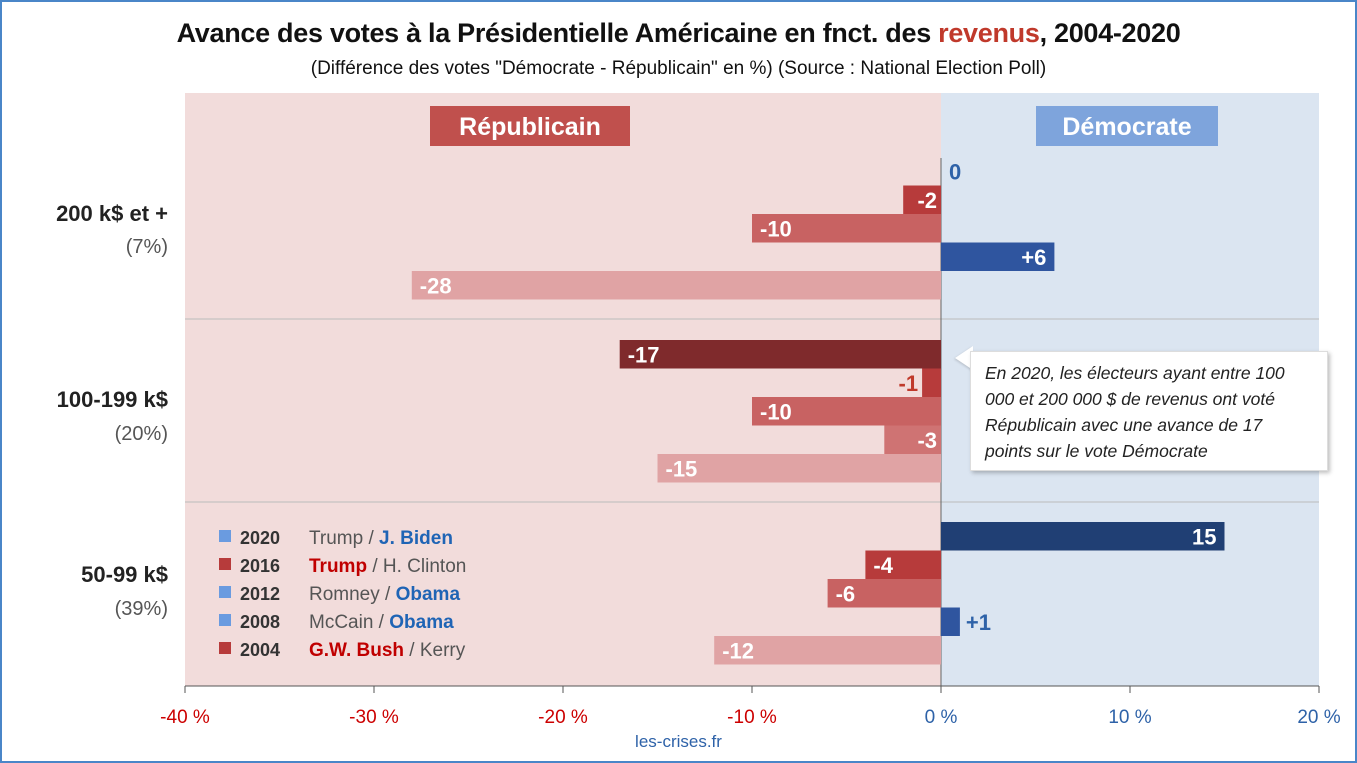 The height and width of the screenshot is (763, 1357). What do you see at coordinates (1204, 536) in the screenshot?
I see `bar-value-label: 15` at bounding box center [1204, 536].